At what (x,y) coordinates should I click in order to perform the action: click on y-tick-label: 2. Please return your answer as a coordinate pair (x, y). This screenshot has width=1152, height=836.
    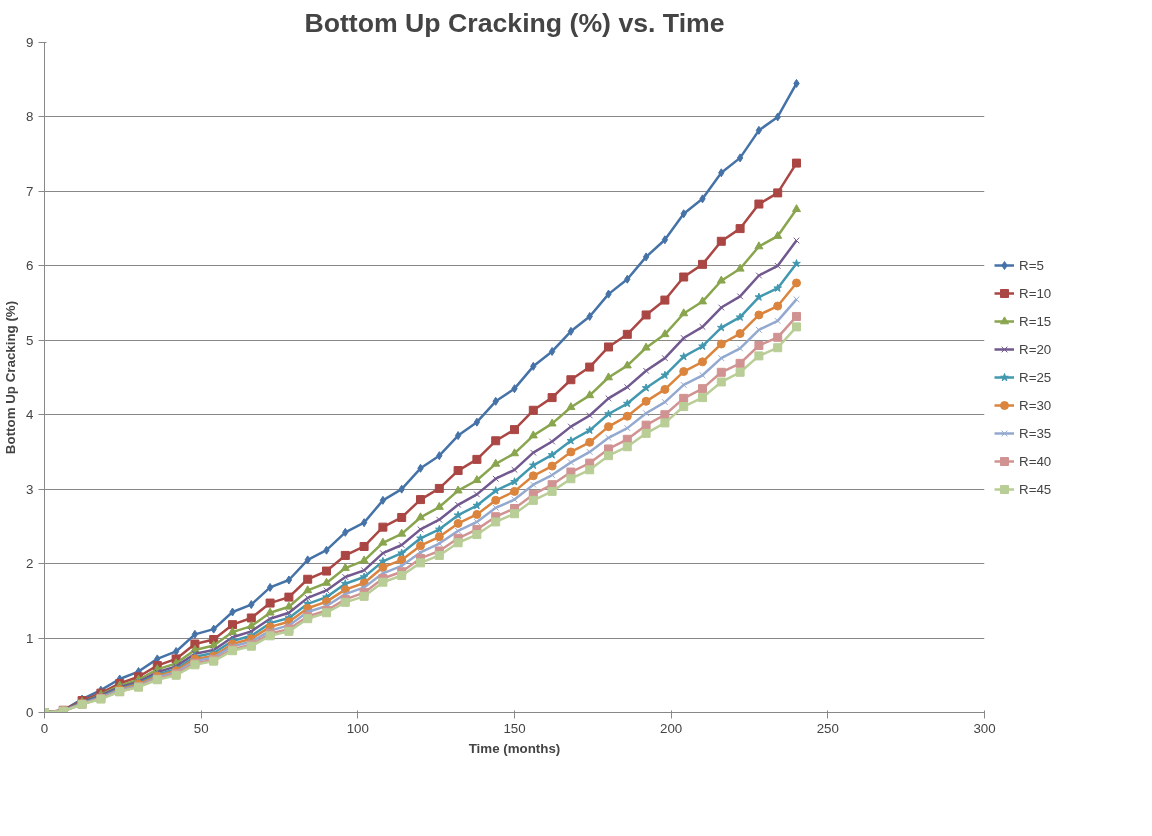
    Looking at the image, I should click on (30, 564).